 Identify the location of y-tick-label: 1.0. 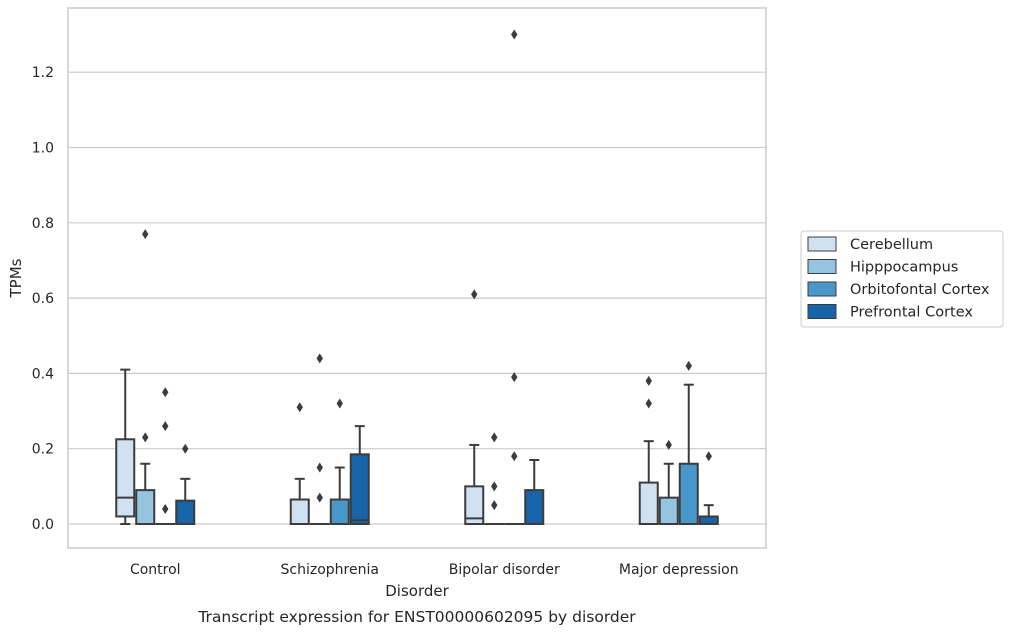
(43, 149).